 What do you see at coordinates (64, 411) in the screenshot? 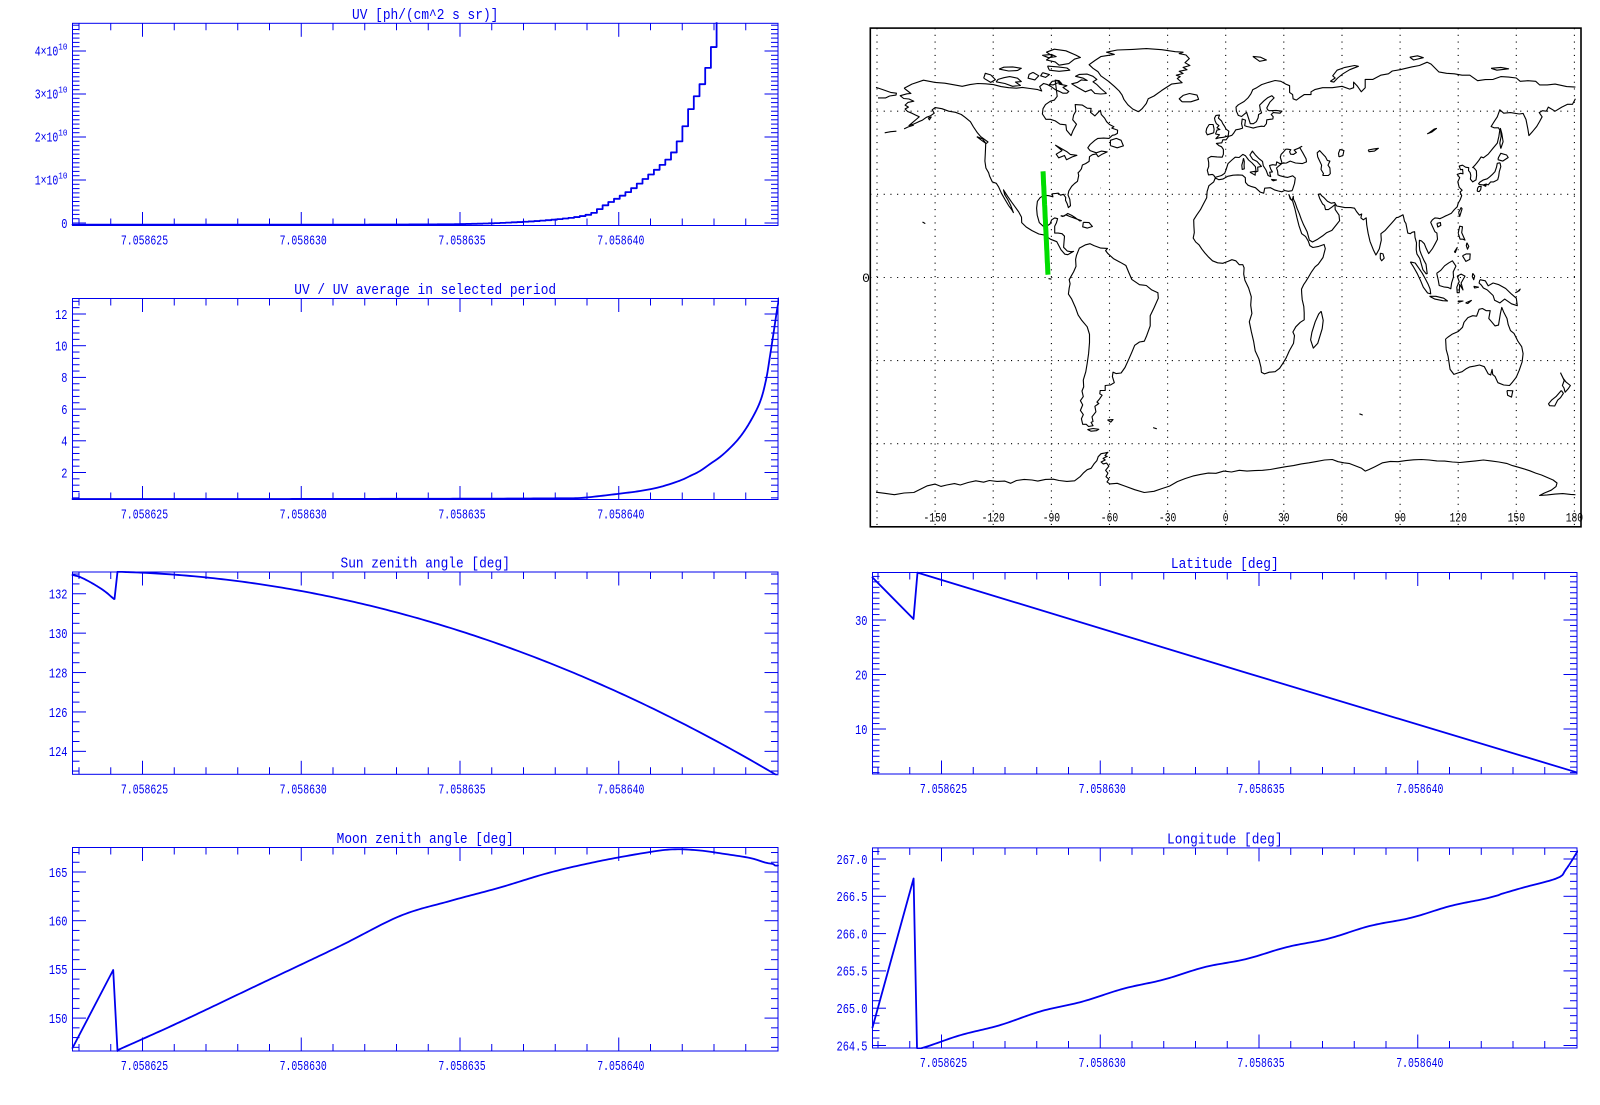
I see `svg-text: 6` at bounding box center [64, 411].